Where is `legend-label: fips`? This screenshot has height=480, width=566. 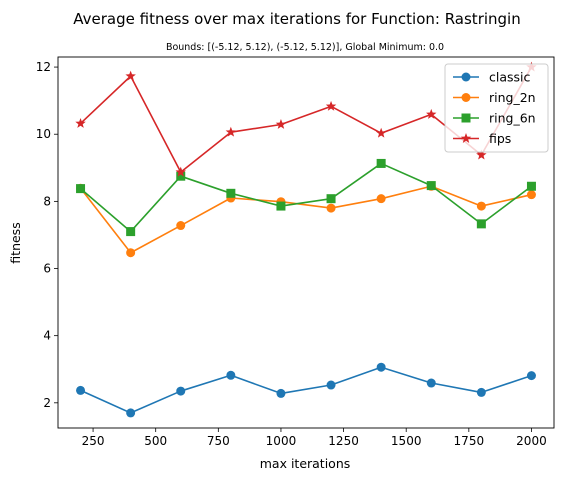 legend-label: fips is located at coordinates (500, 138).